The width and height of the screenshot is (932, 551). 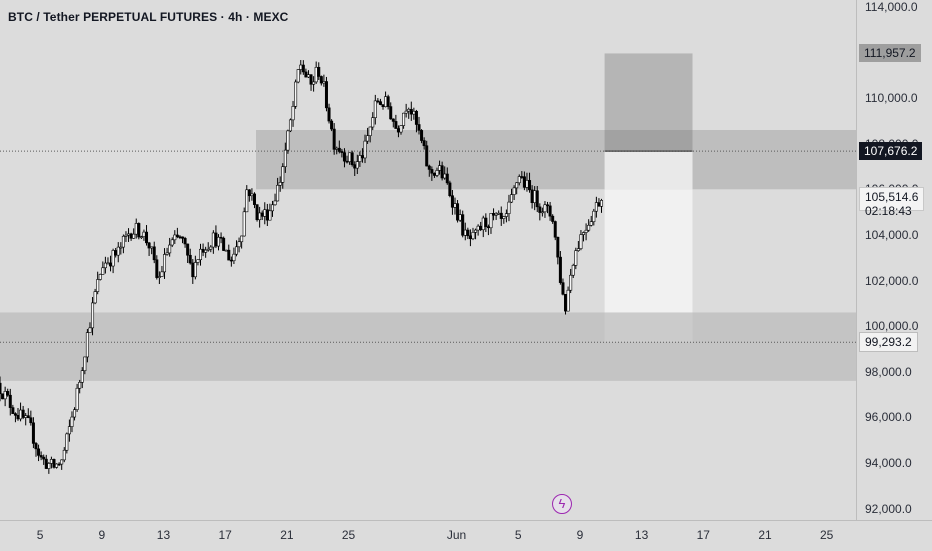 I want to click on current-price-label: 105,514.6 02:18:43, so click(x=892, y=202).